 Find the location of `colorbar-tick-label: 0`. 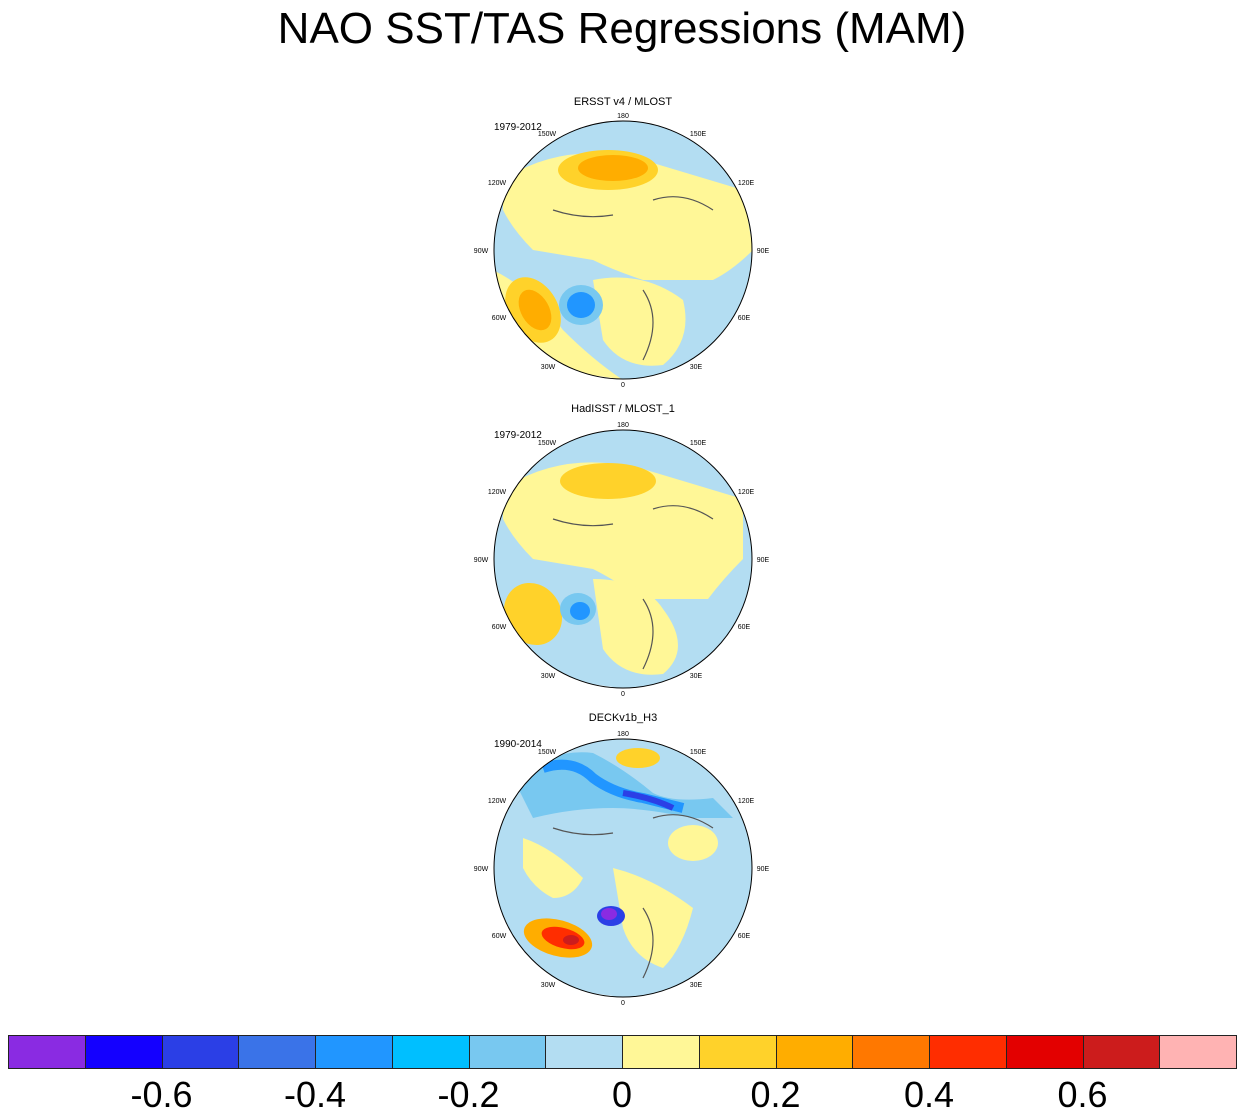

colorbar-tick-label: 0 is located at coordinates (622, 1094).